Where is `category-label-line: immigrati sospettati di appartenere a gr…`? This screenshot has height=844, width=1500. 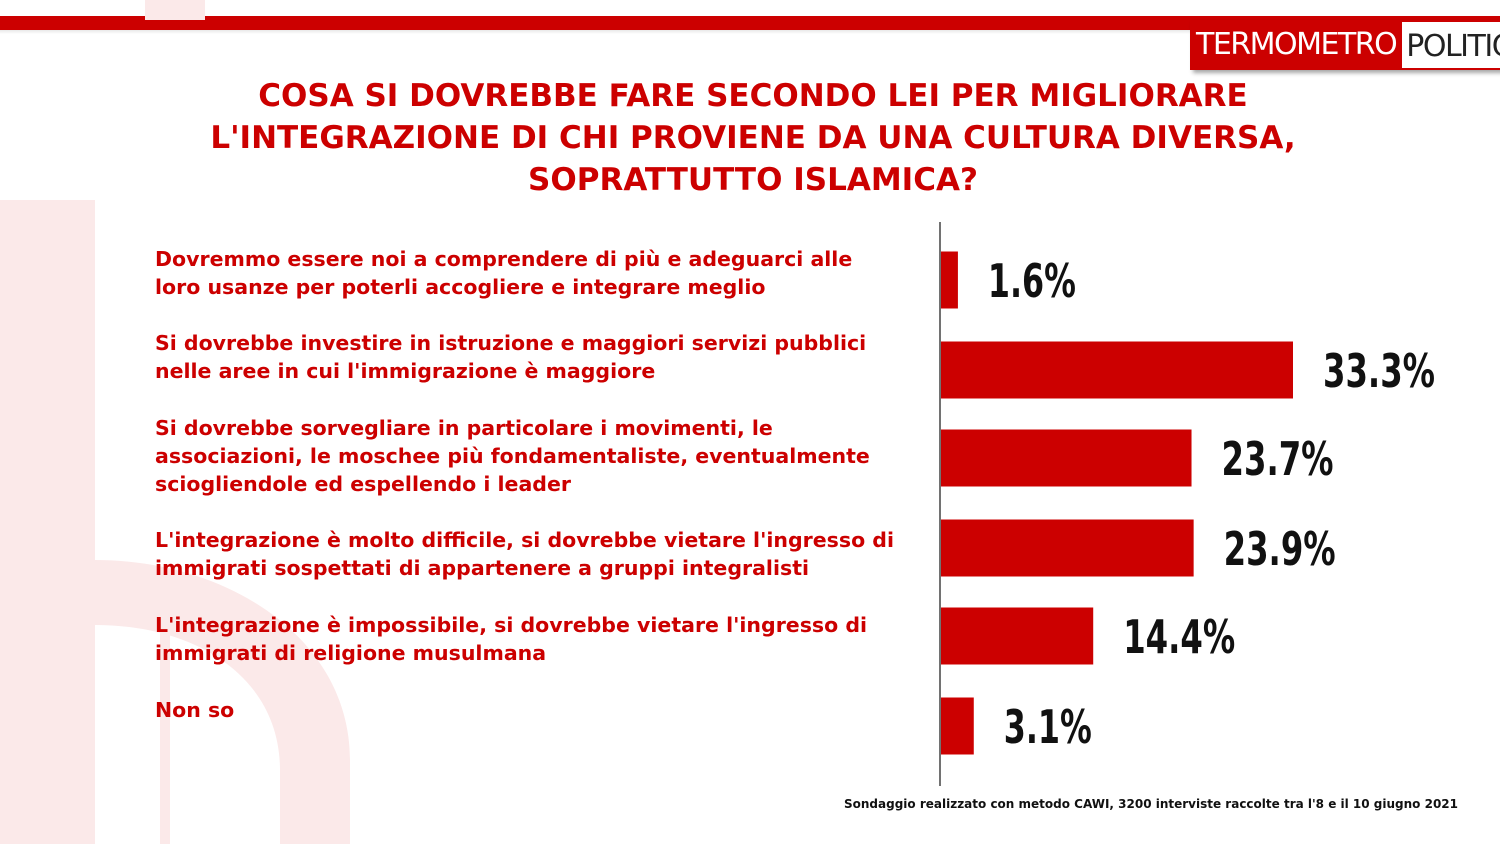 category-label-line: immigrati sospettati di appartenere a gr… is located at coordinates (482, 568).